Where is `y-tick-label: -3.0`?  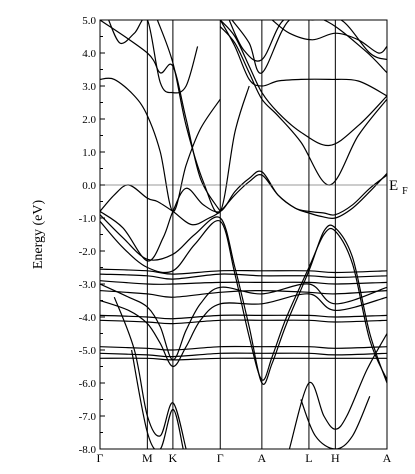 y-tick-label: -3.0 is located at coordinates (88, 285).